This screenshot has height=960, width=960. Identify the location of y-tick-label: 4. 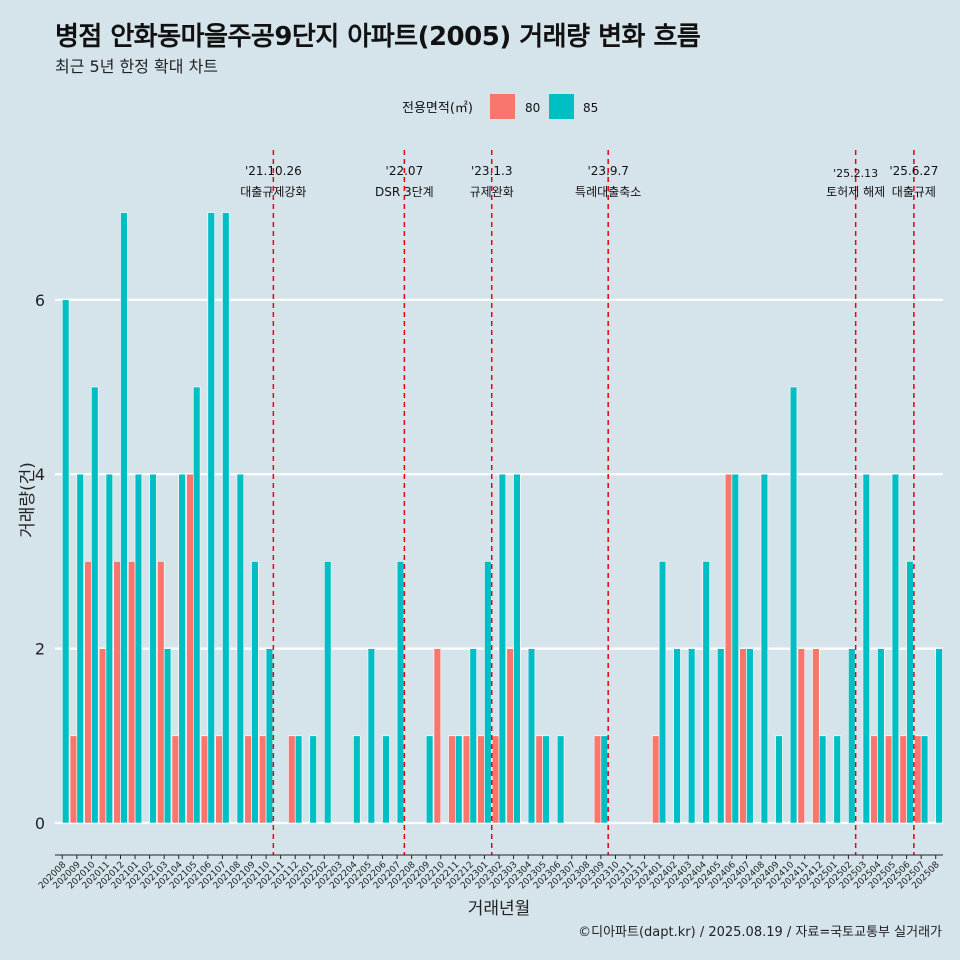
(40, 474).